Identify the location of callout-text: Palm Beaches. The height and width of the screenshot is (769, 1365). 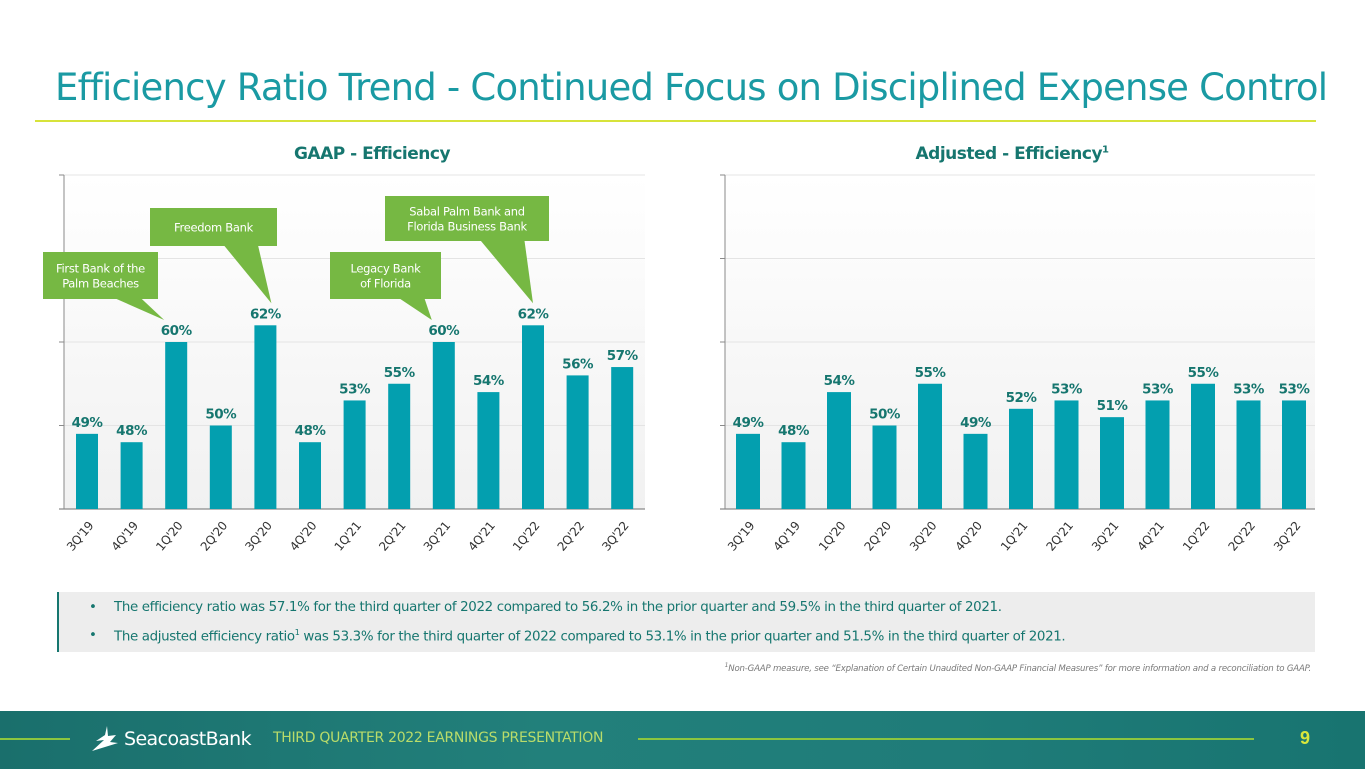
(100, 284).